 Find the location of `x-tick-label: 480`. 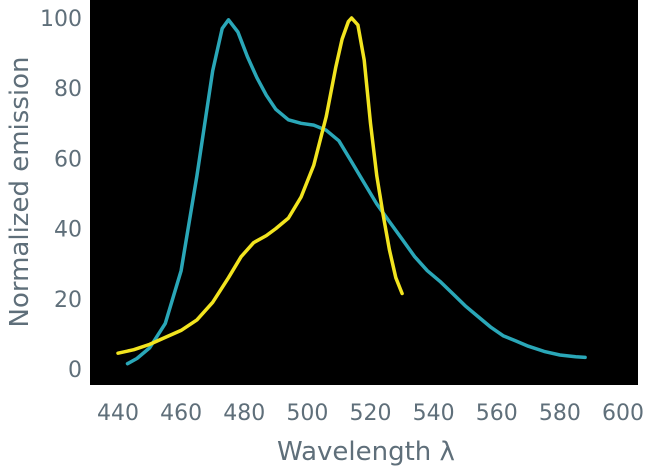

x-tick-label: 480 is located at coordinates (244, 413).